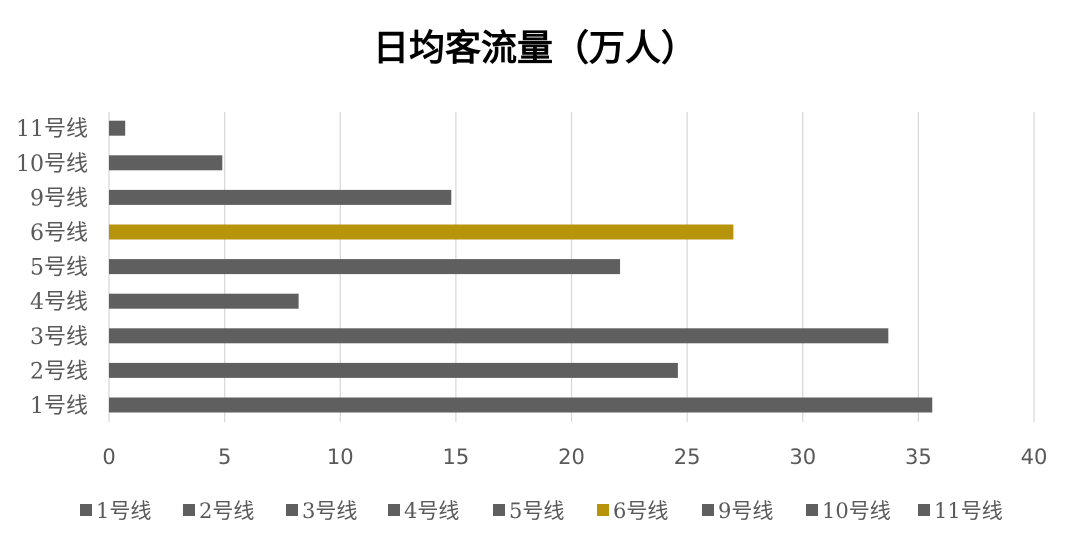  What do you see at coordinates (108, 457) in the screenshot?
I see `x-tick-label: 0` at bounding box center [108, 457].